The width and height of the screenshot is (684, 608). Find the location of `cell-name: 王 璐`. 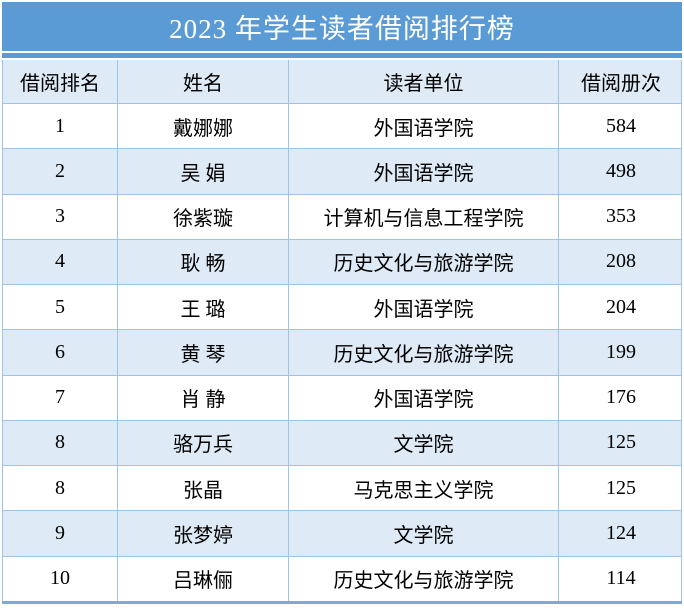

cell-name: 王 璐 is located at coordinates (203, 307).